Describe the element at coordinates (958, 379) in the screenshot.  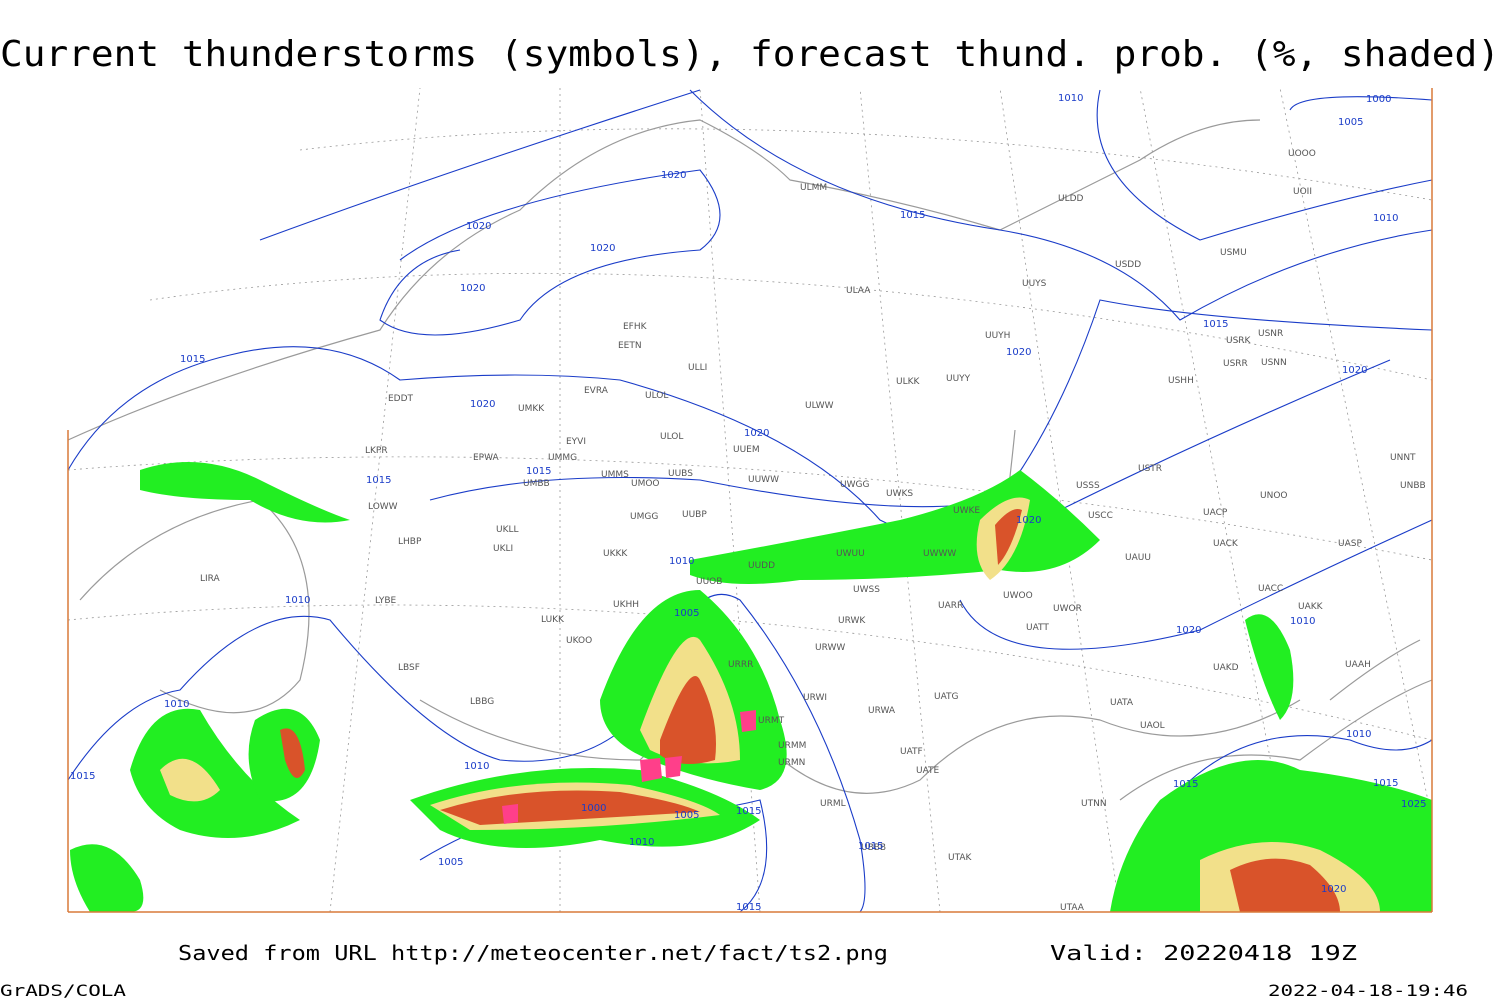
I see `station-label: UUYY` at that location.